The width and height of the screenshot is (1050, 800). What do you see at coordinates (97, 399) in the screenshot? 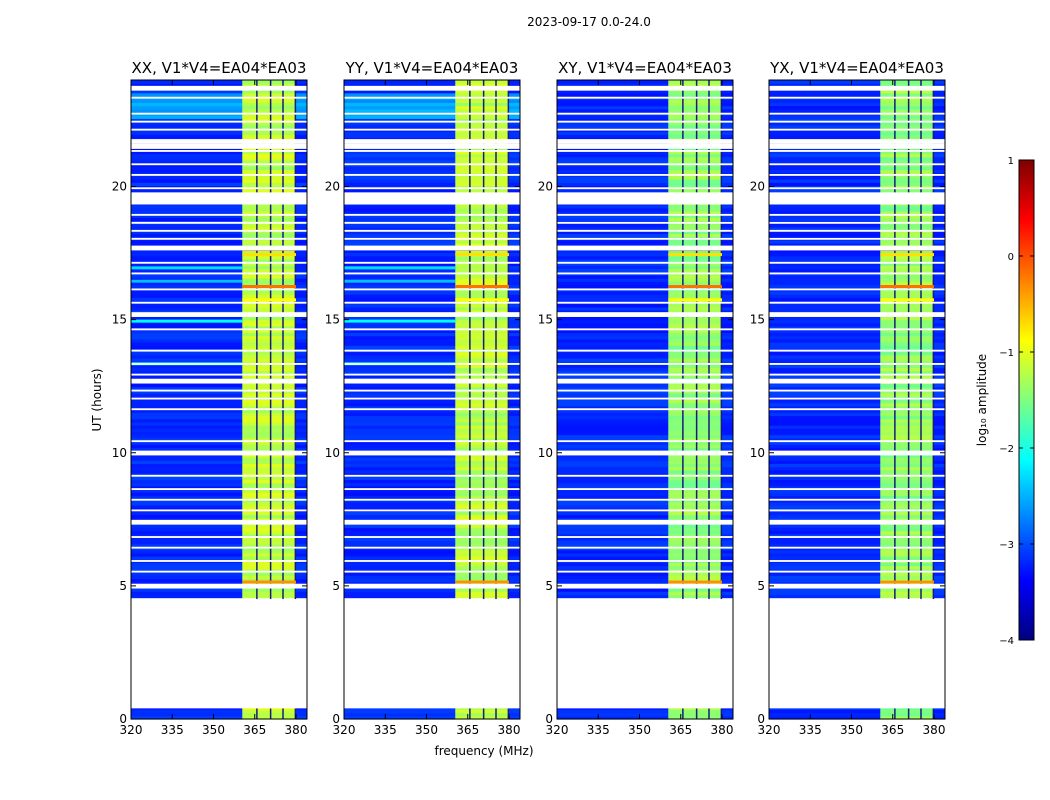
I see `y-axis-label: UT (hours)` at bounding box center [97, 399].